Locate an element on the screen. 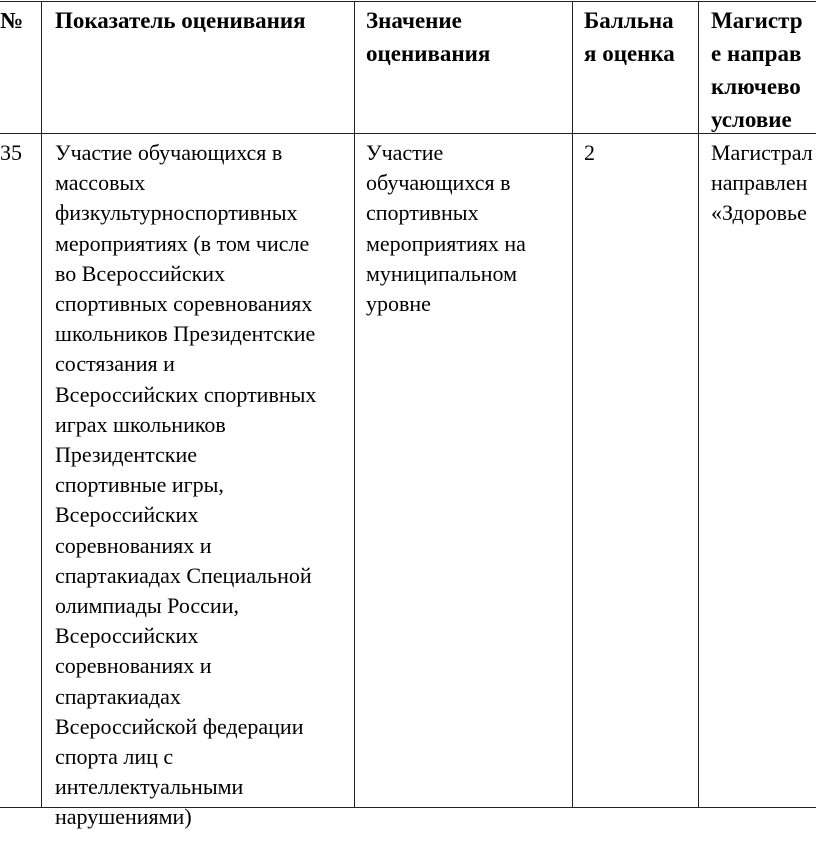  cell-line: состязания и is located at coordinates (115, 364).